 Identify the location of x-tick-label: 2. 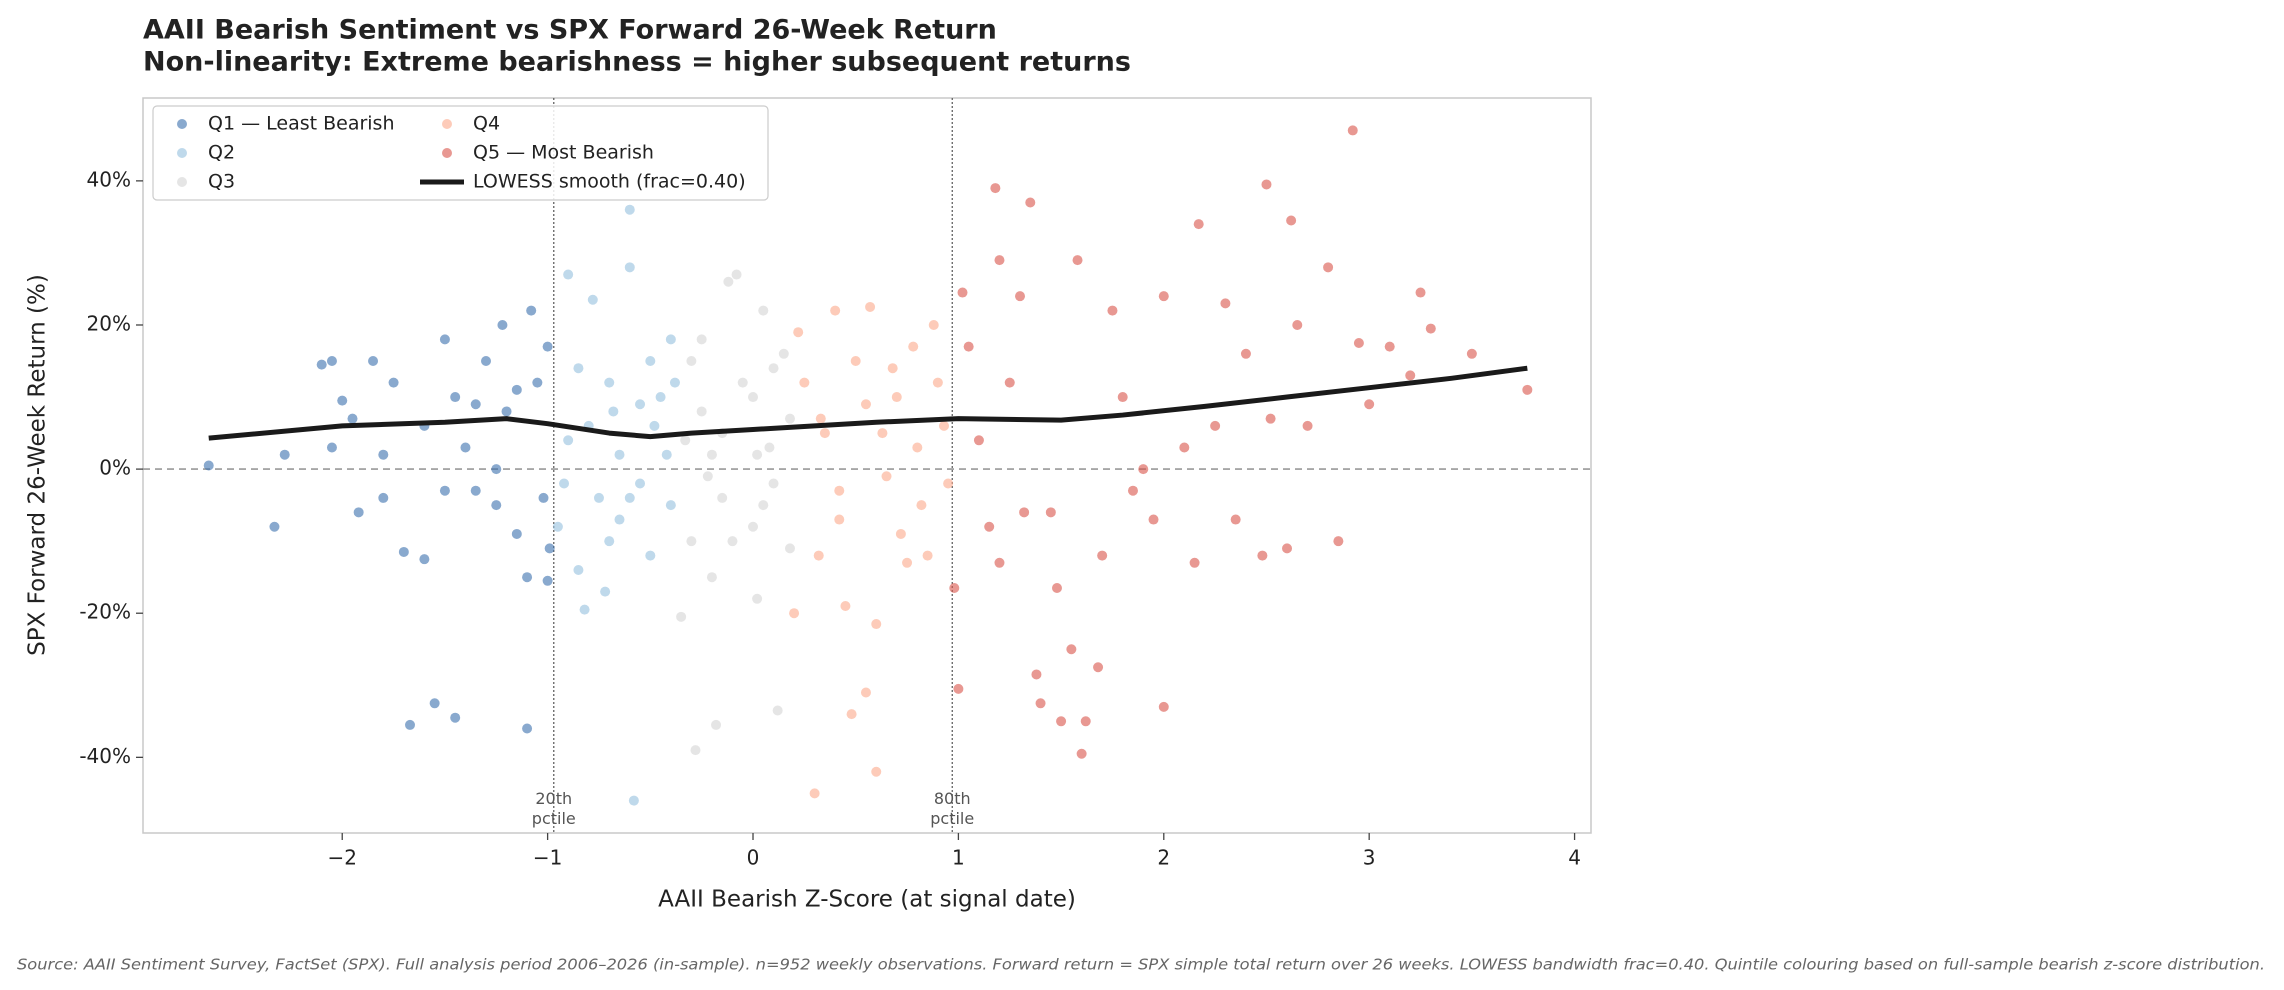
(1163, 858).